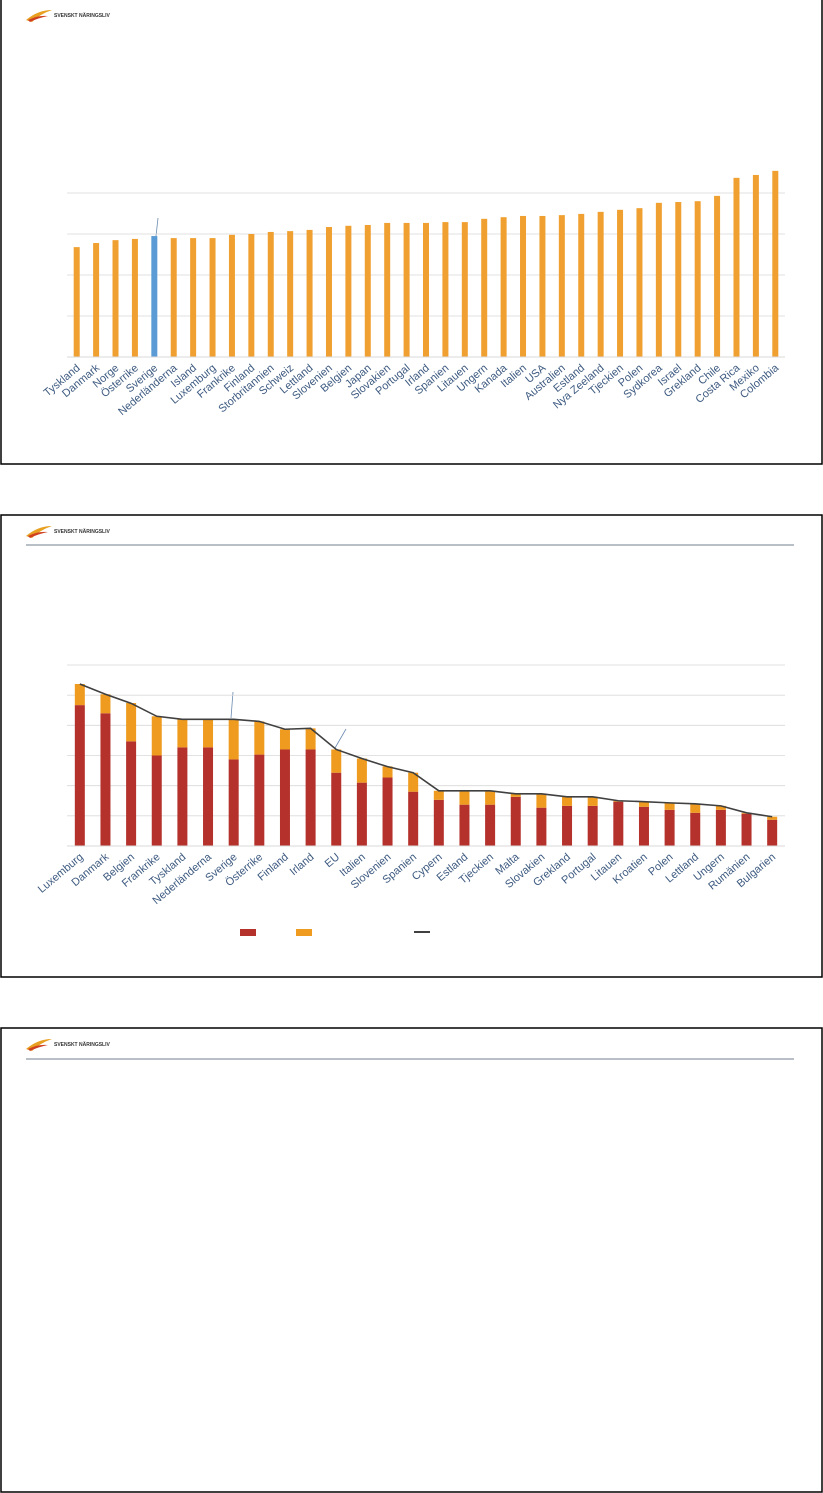 This screenshot has height=1493, width=823. Describe the element at coordinates (332, 860) in the screenshot. I see `x-tick-label: EU` at that location.